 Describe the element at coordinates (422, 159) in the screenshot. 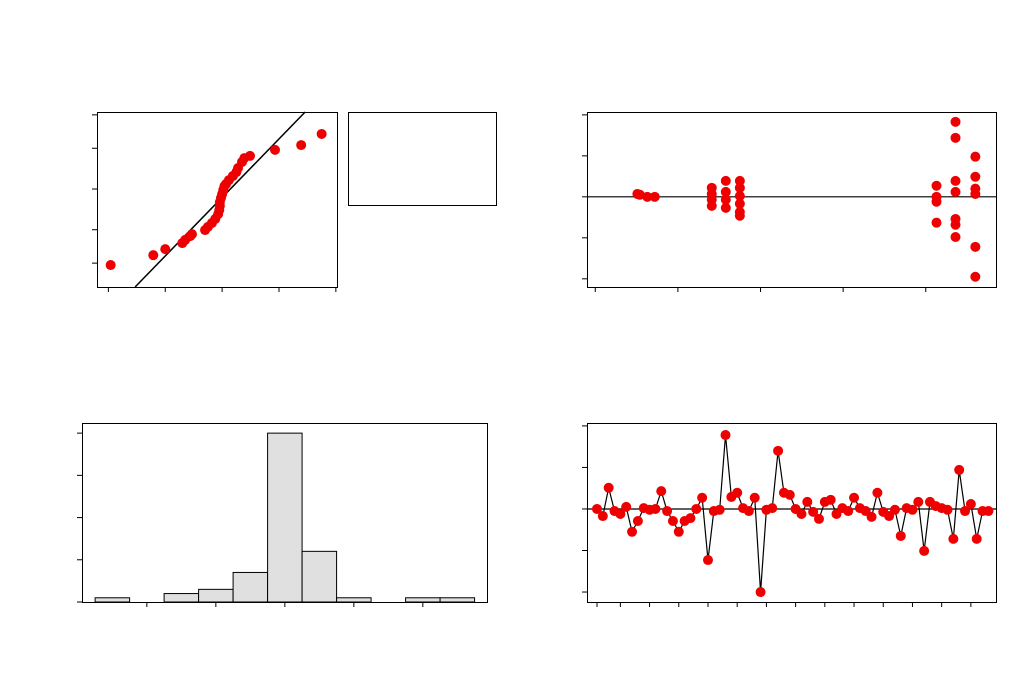

I see `legend-box` at that location.